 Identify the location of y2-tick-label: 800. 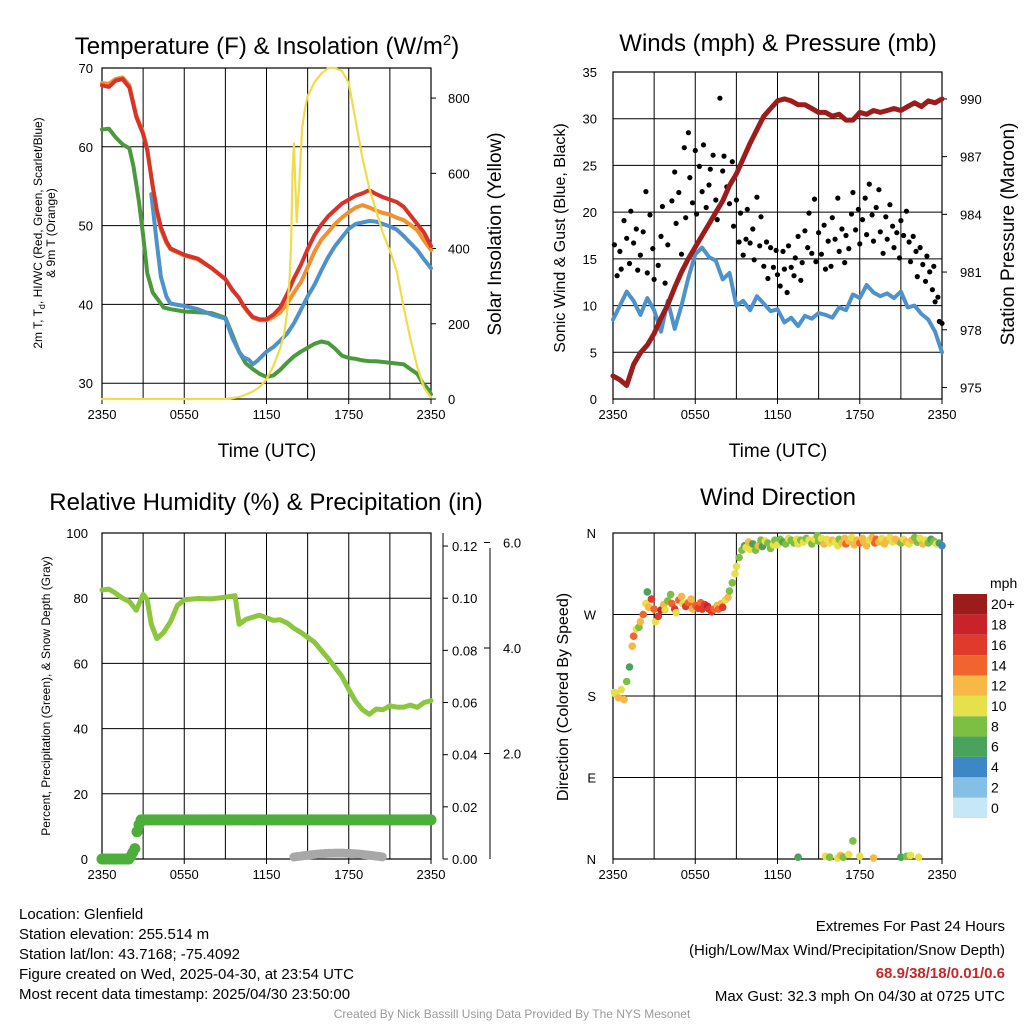
(459, 98).